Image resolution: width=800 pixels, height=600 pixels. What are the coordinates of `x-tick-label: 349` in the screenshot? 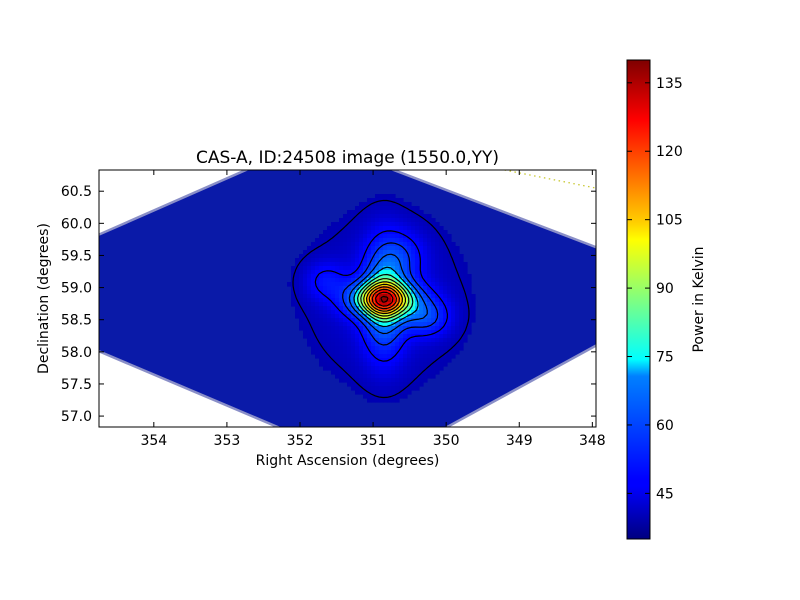 It's located at (519, 441).